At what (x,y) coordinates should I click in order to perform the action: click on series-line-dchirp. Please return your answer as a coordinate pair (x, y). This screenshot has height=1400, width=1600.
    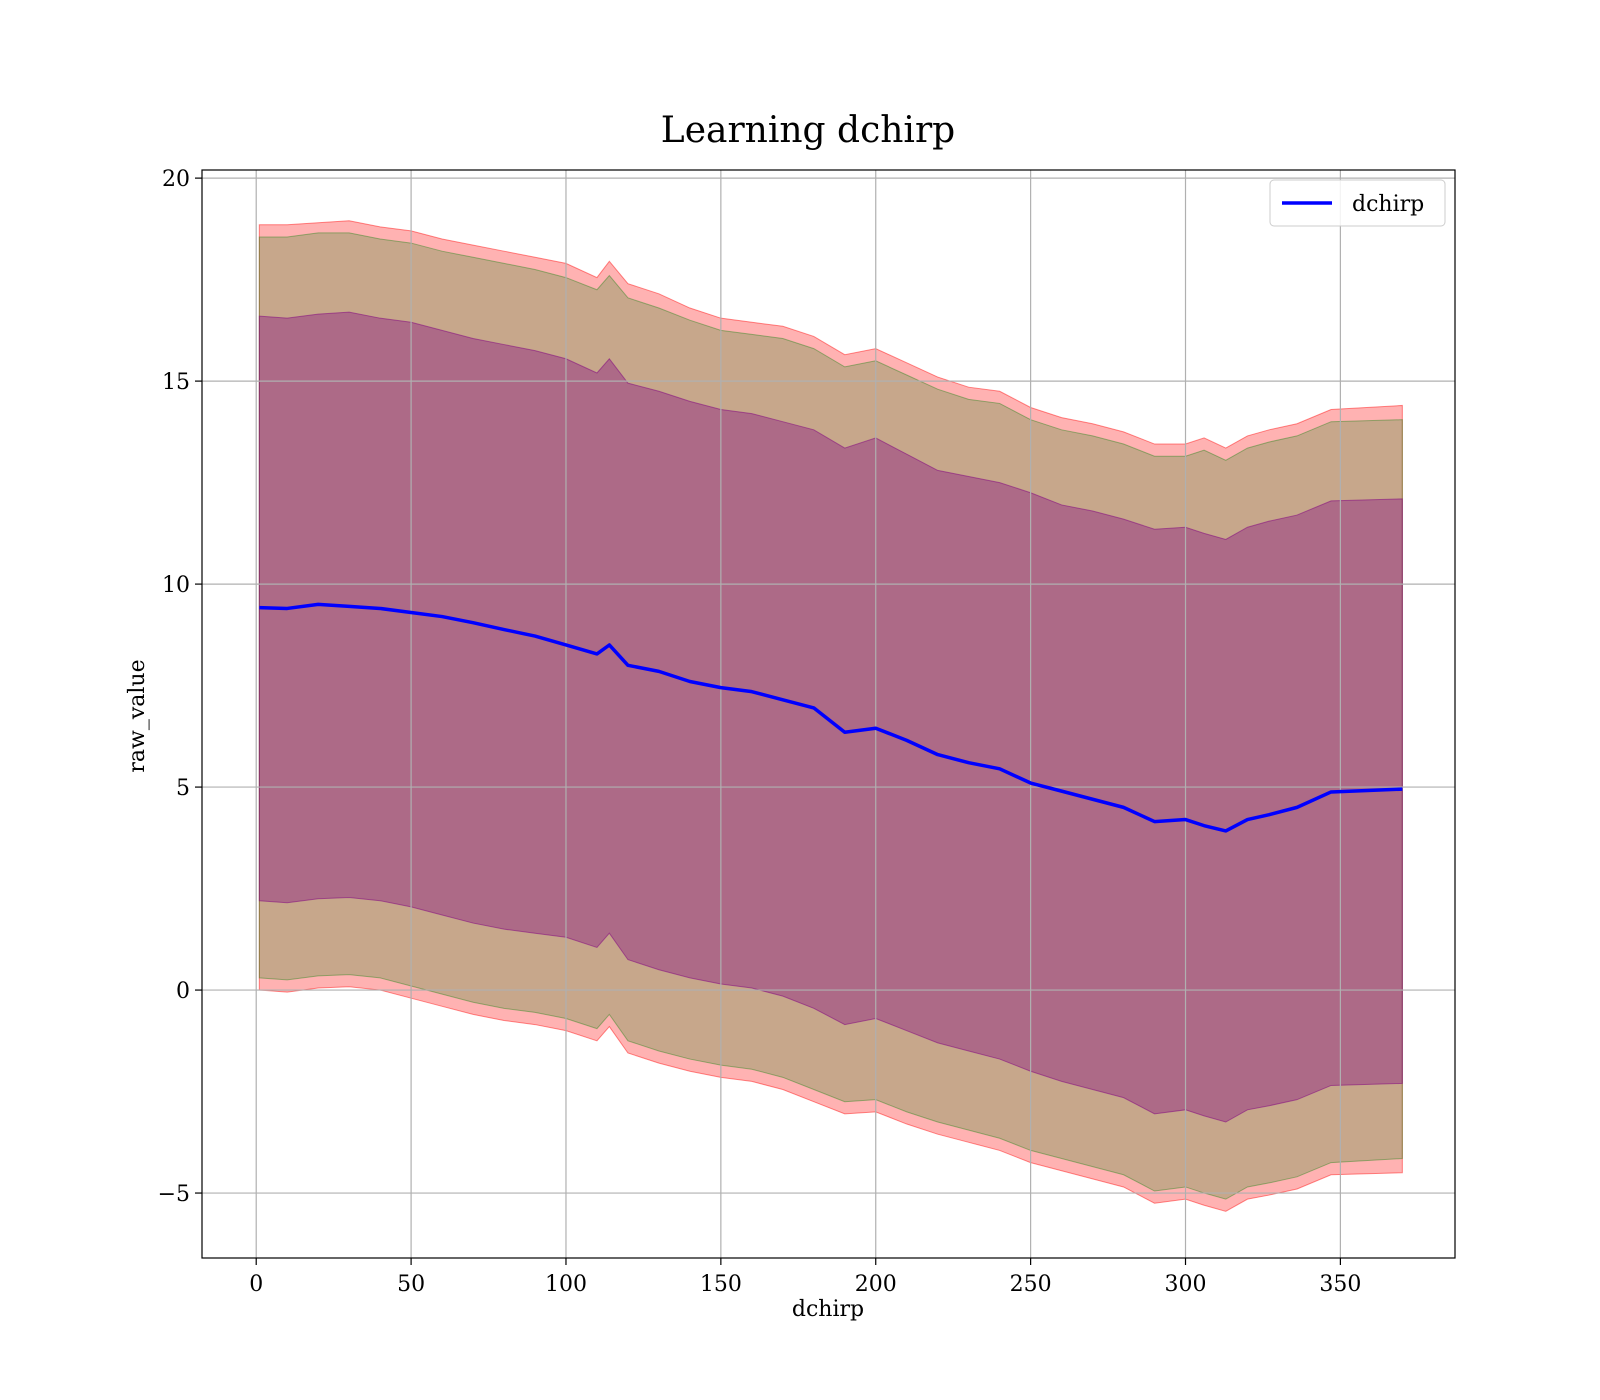
    Looking at the image, I should click on (831, 717).